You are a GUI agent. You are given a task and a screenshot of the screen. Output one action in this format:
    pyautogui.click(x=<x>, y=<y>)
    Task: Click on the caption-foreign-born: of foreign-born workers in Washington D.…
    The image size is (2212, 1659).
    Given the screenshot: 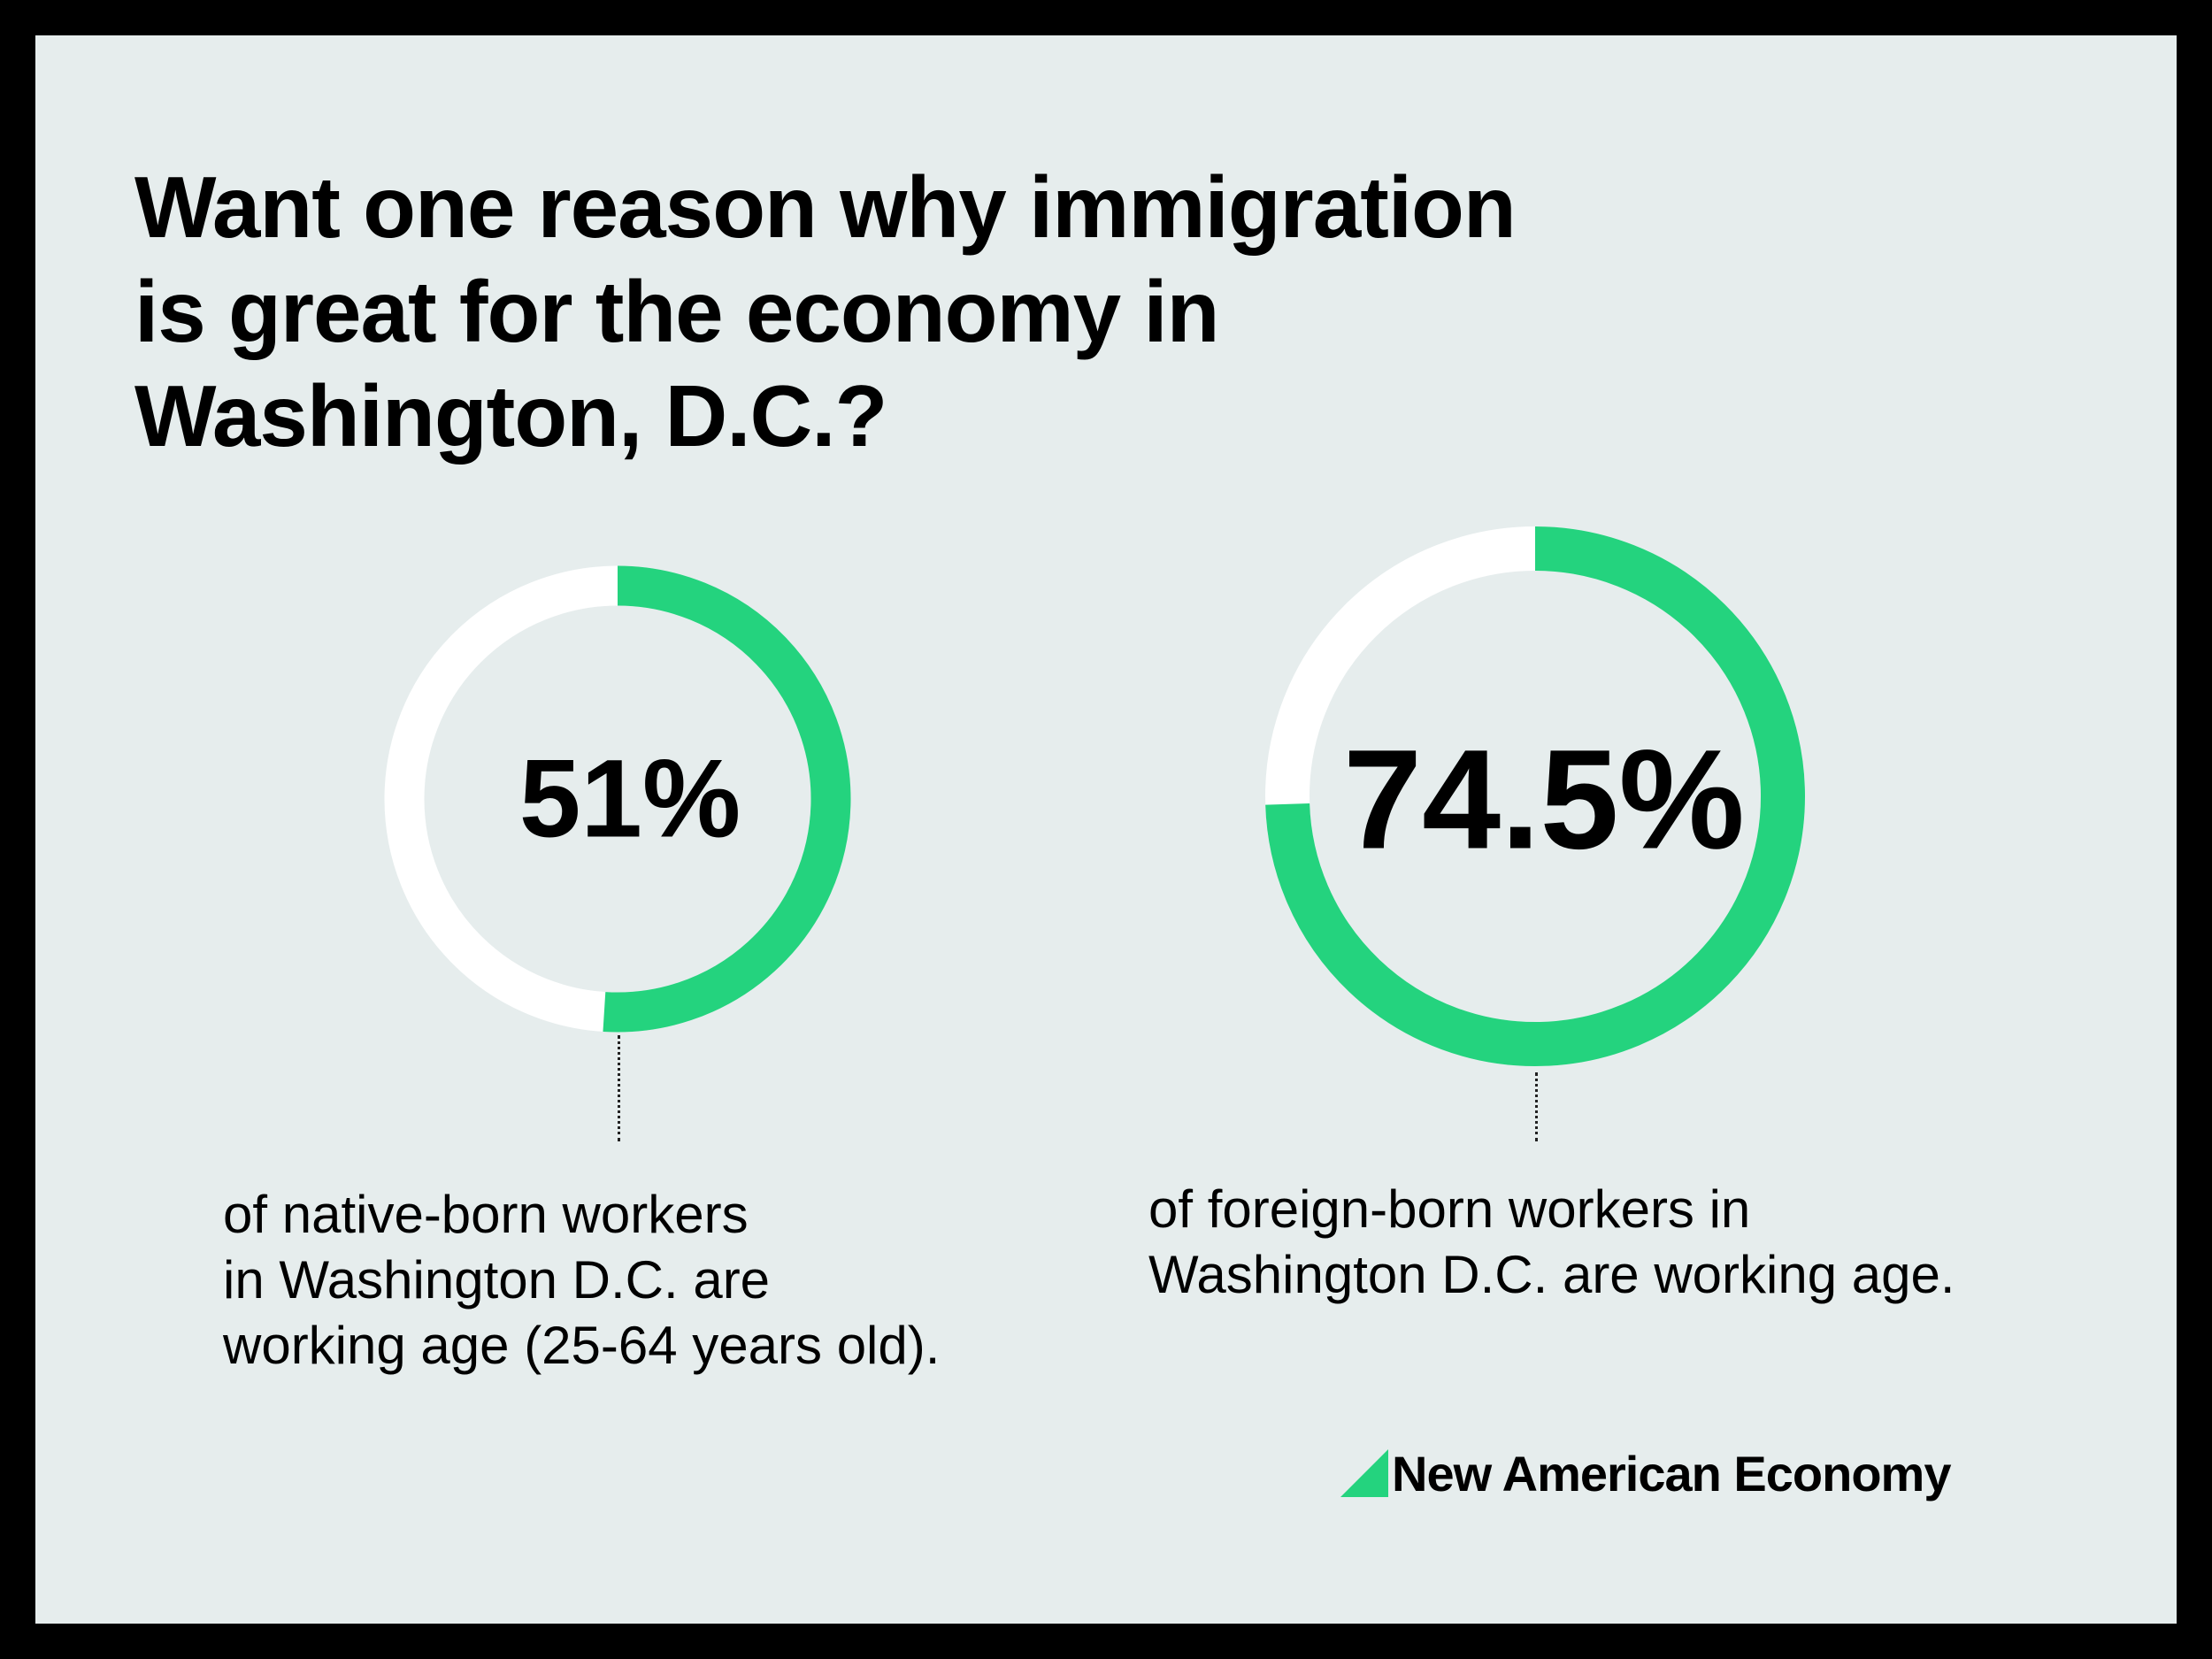 What is the action you would take?
    pyautogui.click(x=1552, y=1243)
    